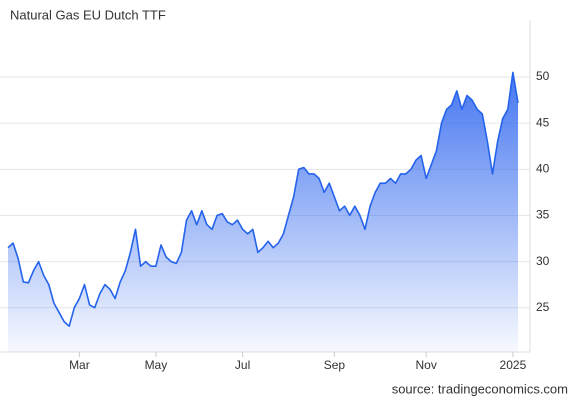 This screenshot has width=577, height=400. What do you see at coordinates (543, 76) in the screenshot?
I see `y-tick-label: 50` at bounding box center [543, 76].